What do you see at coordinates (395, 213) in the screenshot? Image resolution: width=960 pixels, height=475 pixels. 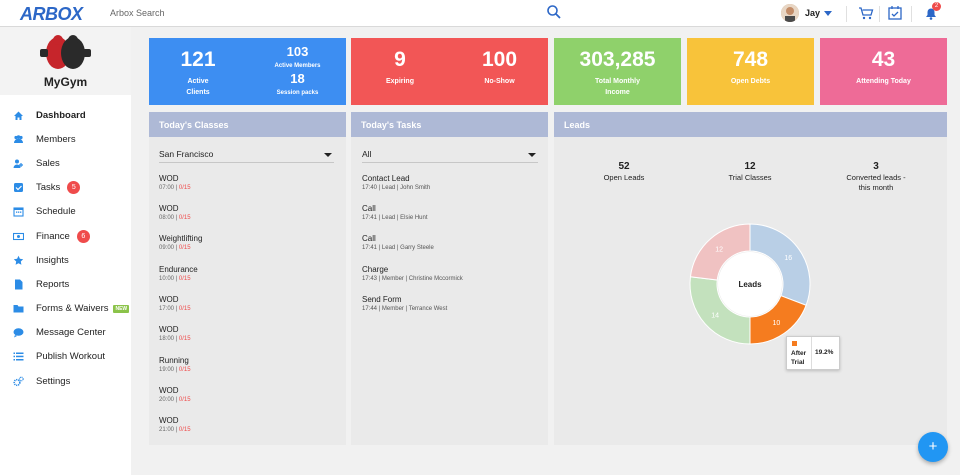 I see `task-item: Call 17:41 | Lead | Elsie Hunt` at bounding box center [395, 213].